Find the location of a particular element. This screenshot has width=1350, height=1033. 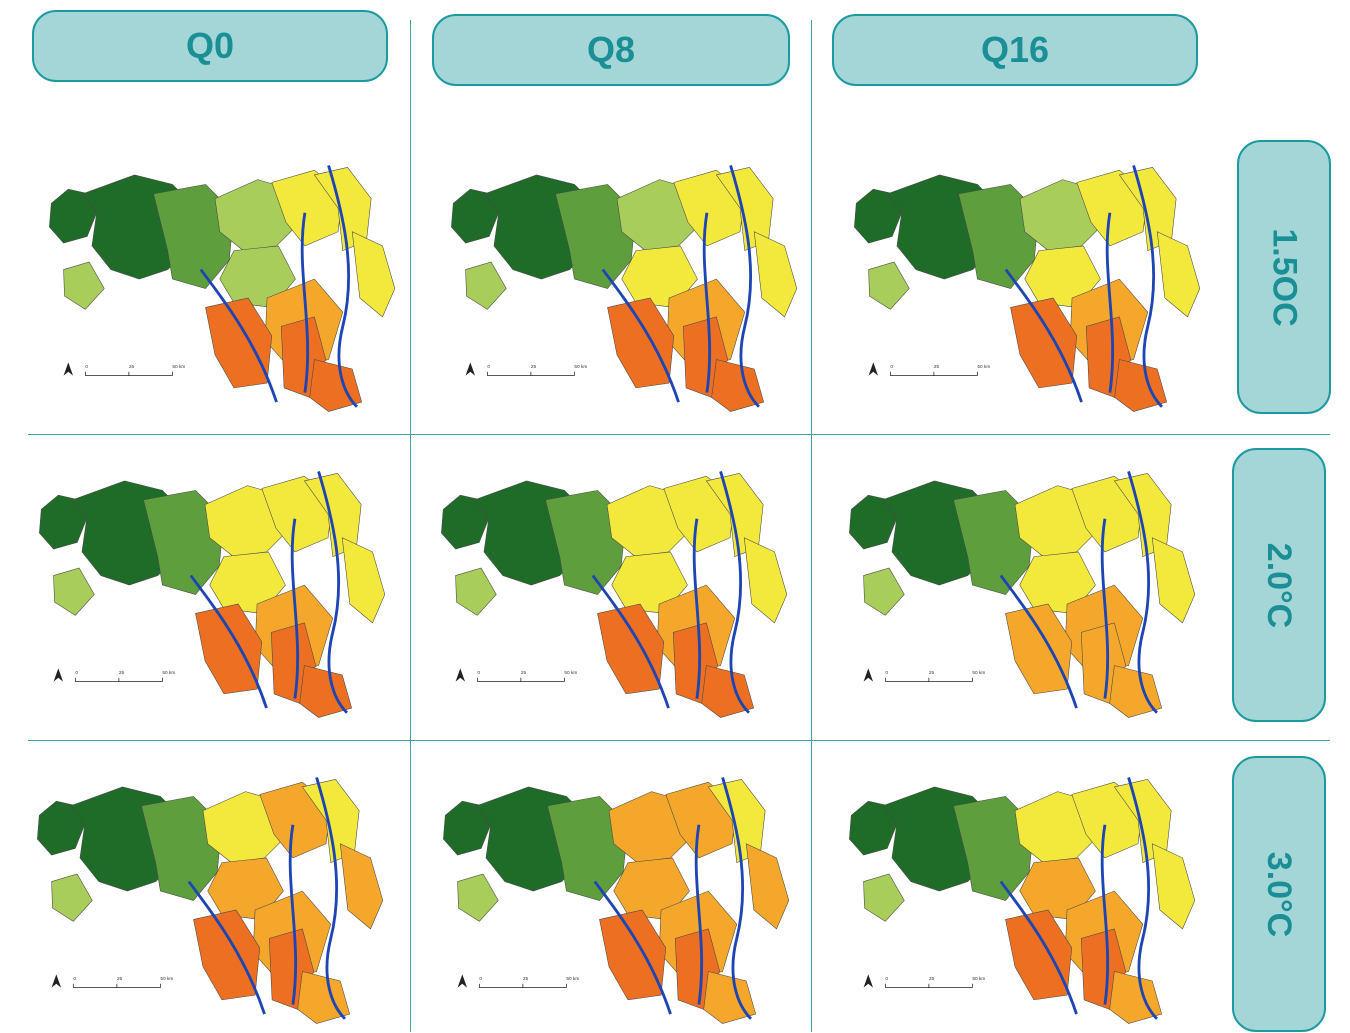

map-3-2: 0 25 50 km is located at coordinates (609, 900).